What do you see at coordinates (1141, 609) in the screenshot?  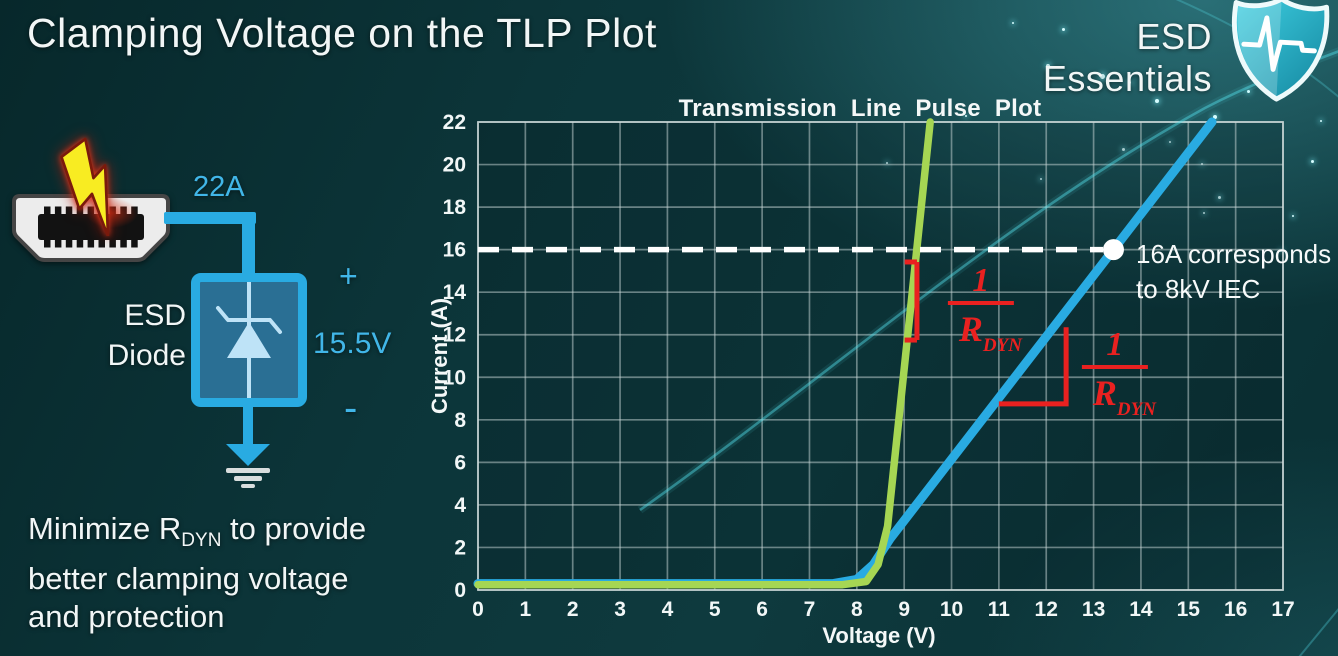 I see `x-tick-label: 14` at bounding box center [1141, 609].